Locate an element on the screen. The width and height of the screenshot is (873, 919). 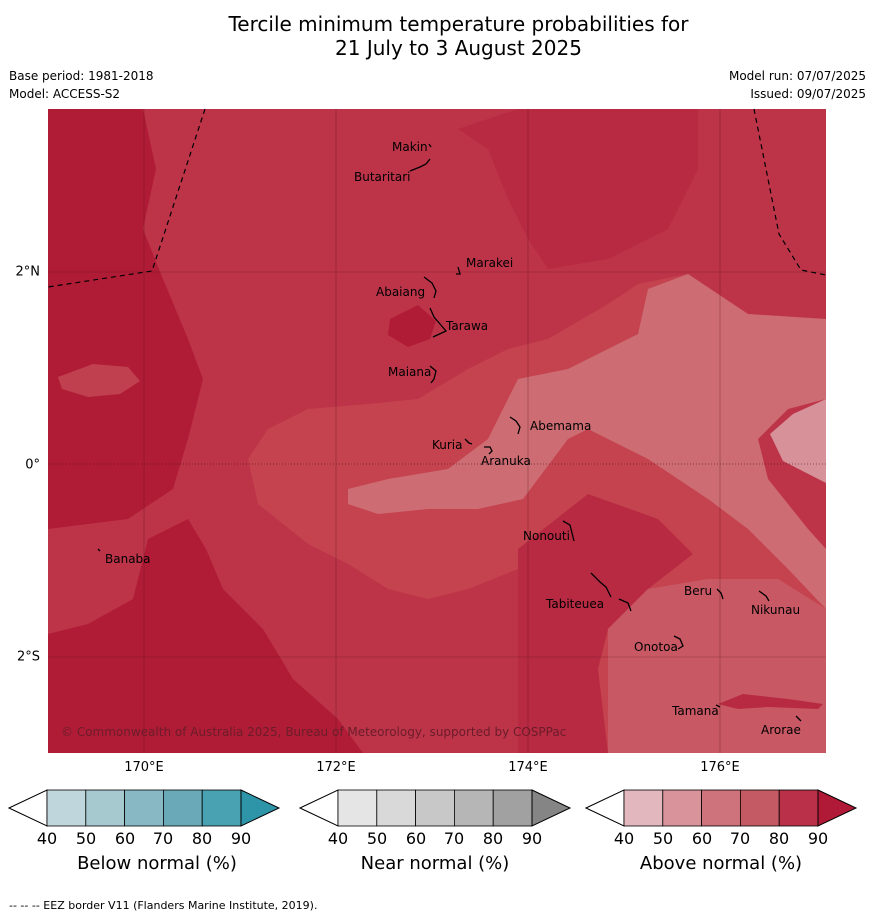
island-label-maiana: Maiana is located at coordinates (409, 372).